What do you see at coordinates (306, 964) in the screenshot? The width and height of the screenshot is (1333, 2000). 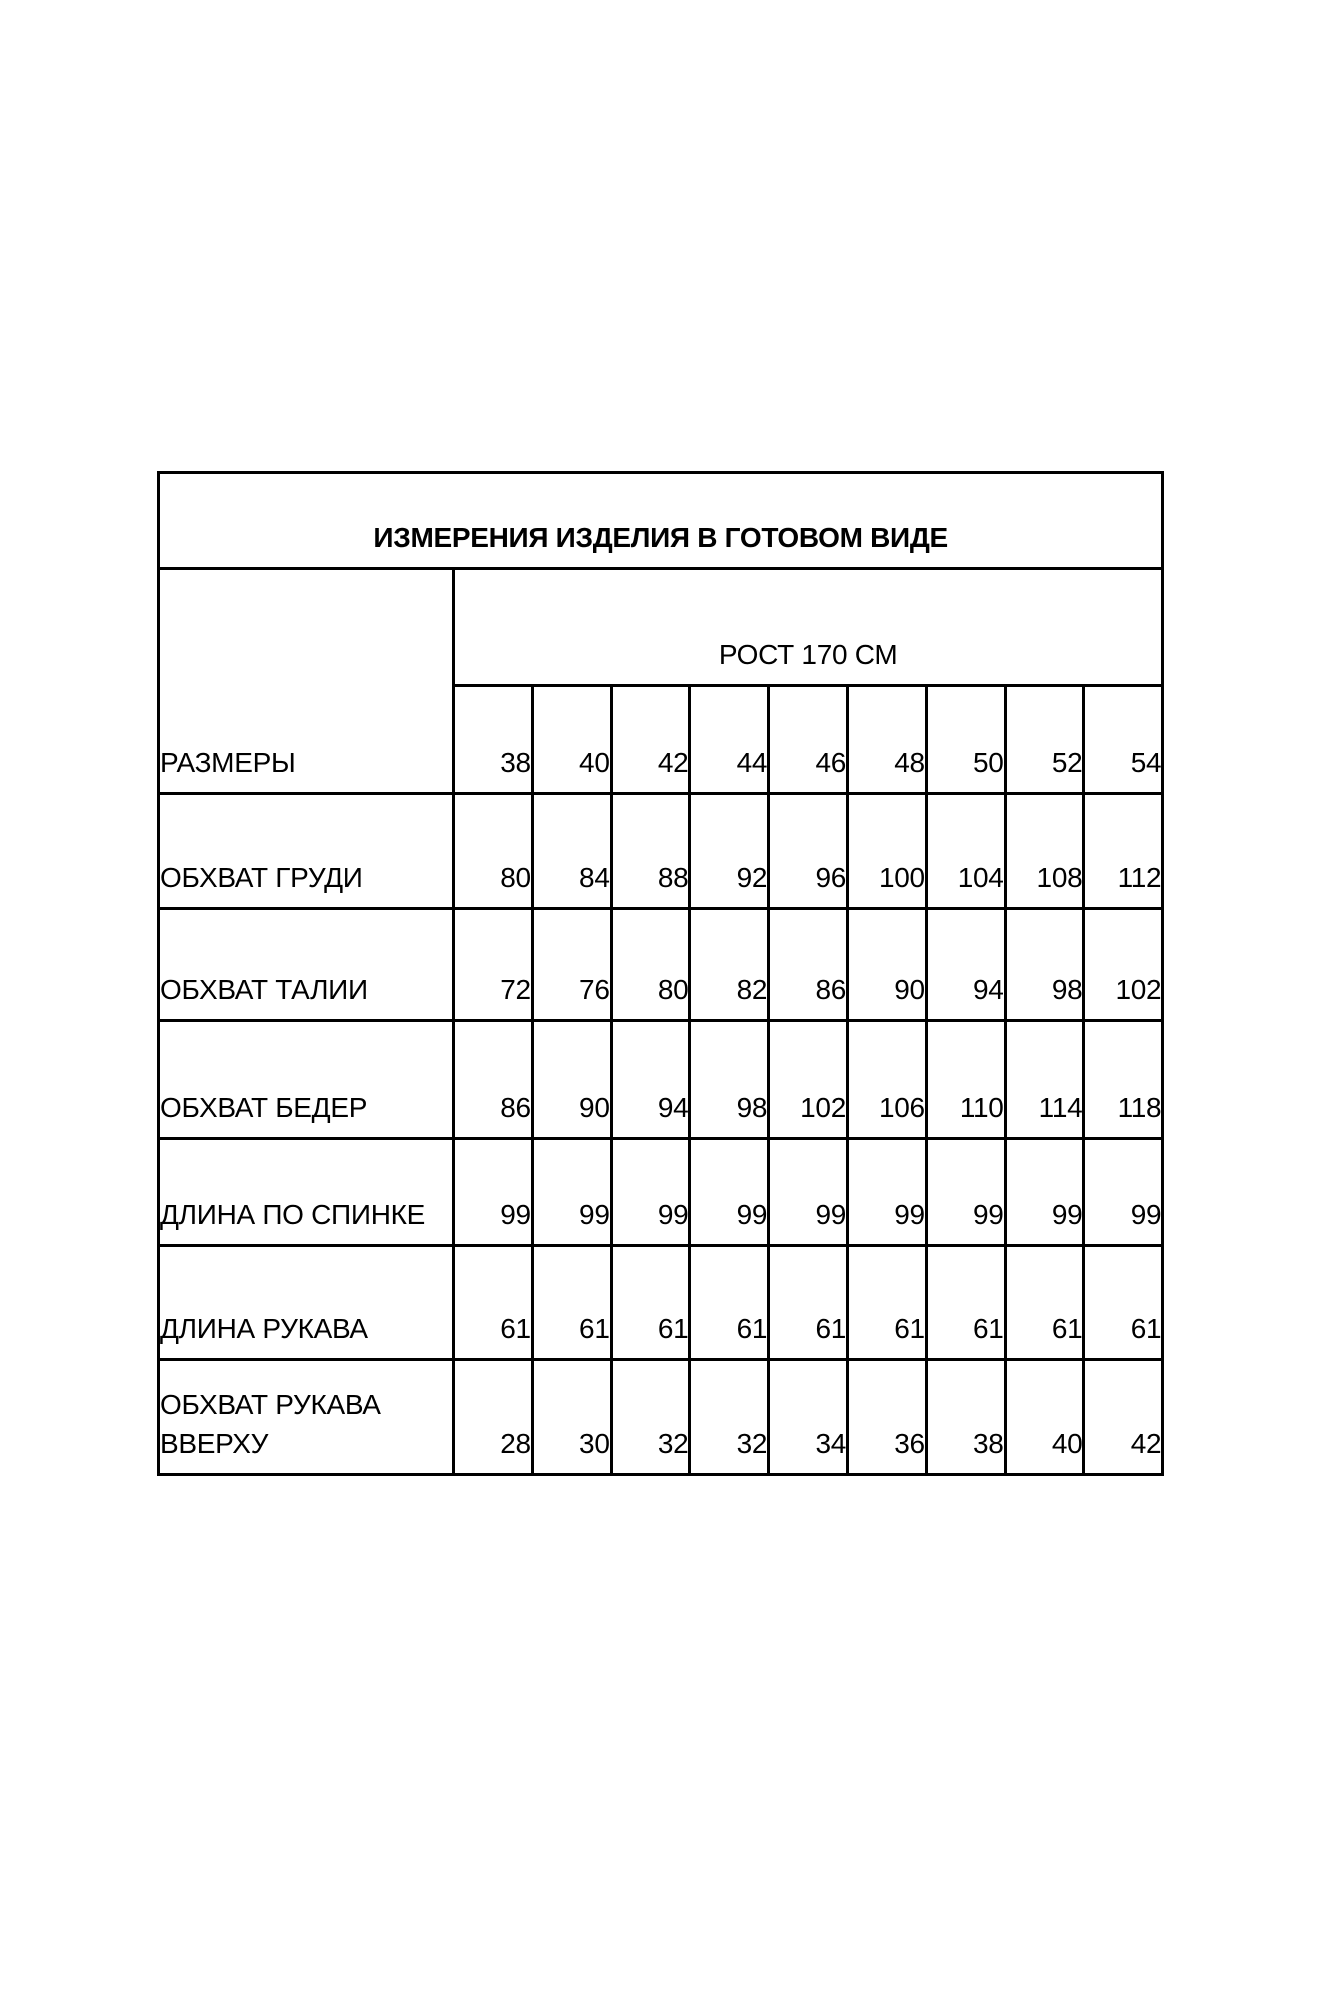 I see `row-label: ОБХВАТ ТАЛИИ` at bounding box center [306, 964].